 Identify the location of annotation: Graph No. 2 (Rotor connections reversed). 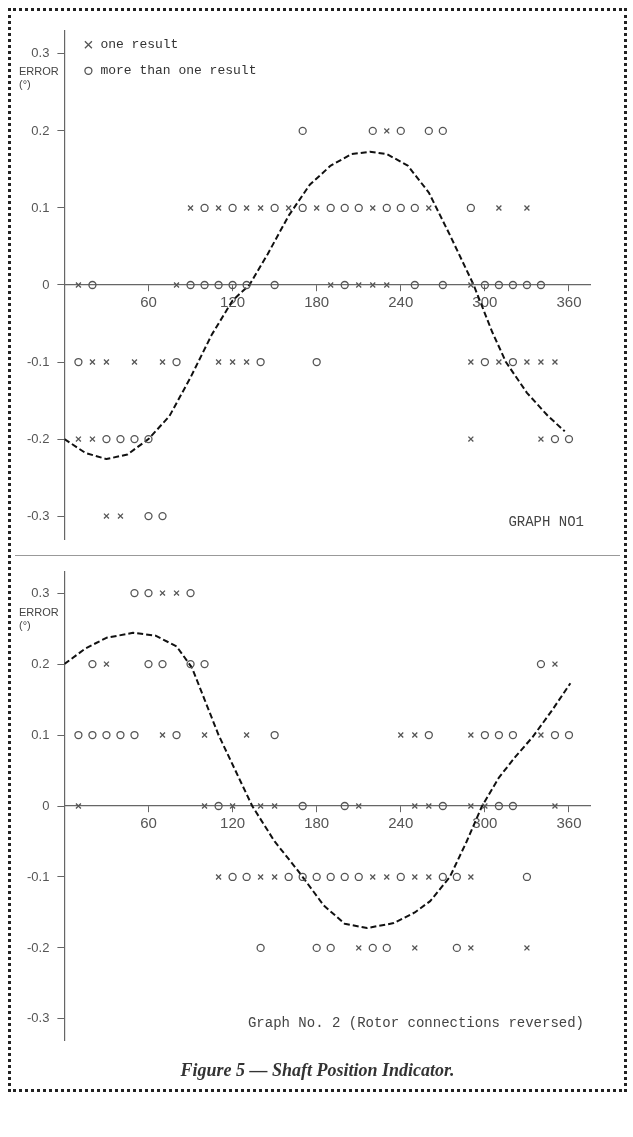
(415, 1022).